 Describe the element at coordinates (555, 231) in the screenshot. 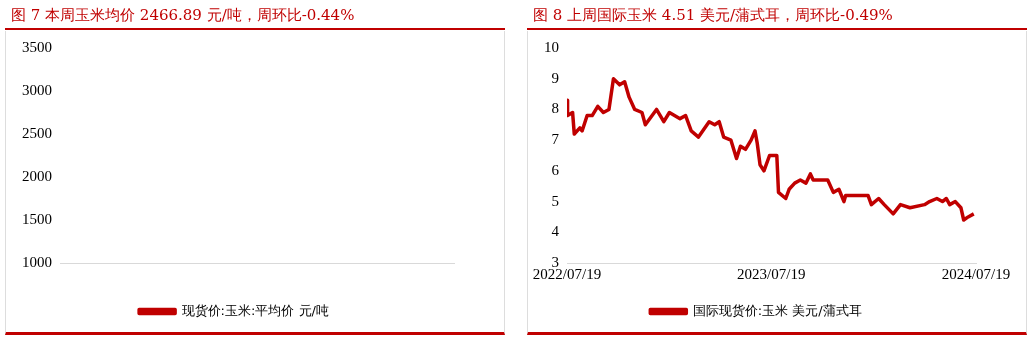

I see `y-tick-label: 4` at that location.